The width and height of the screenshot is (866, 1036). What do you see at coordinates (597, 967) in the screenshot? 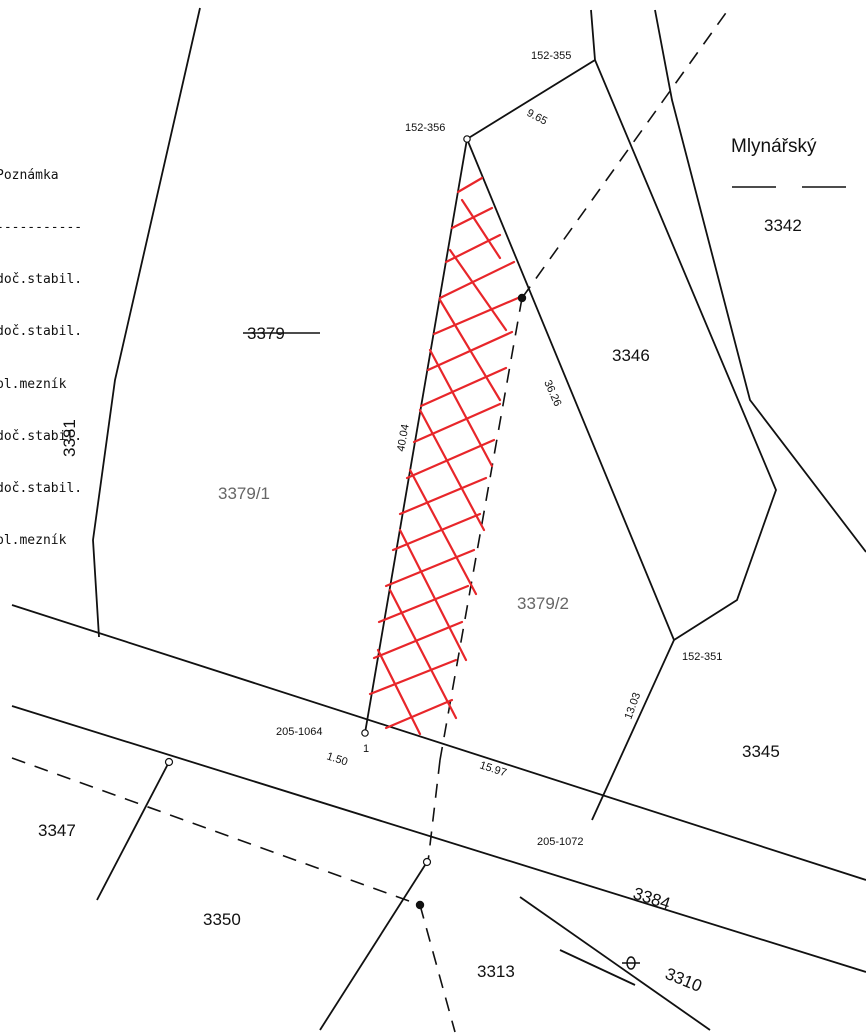
I see `boundary-3310-mid` at bounding box center [597, 967].